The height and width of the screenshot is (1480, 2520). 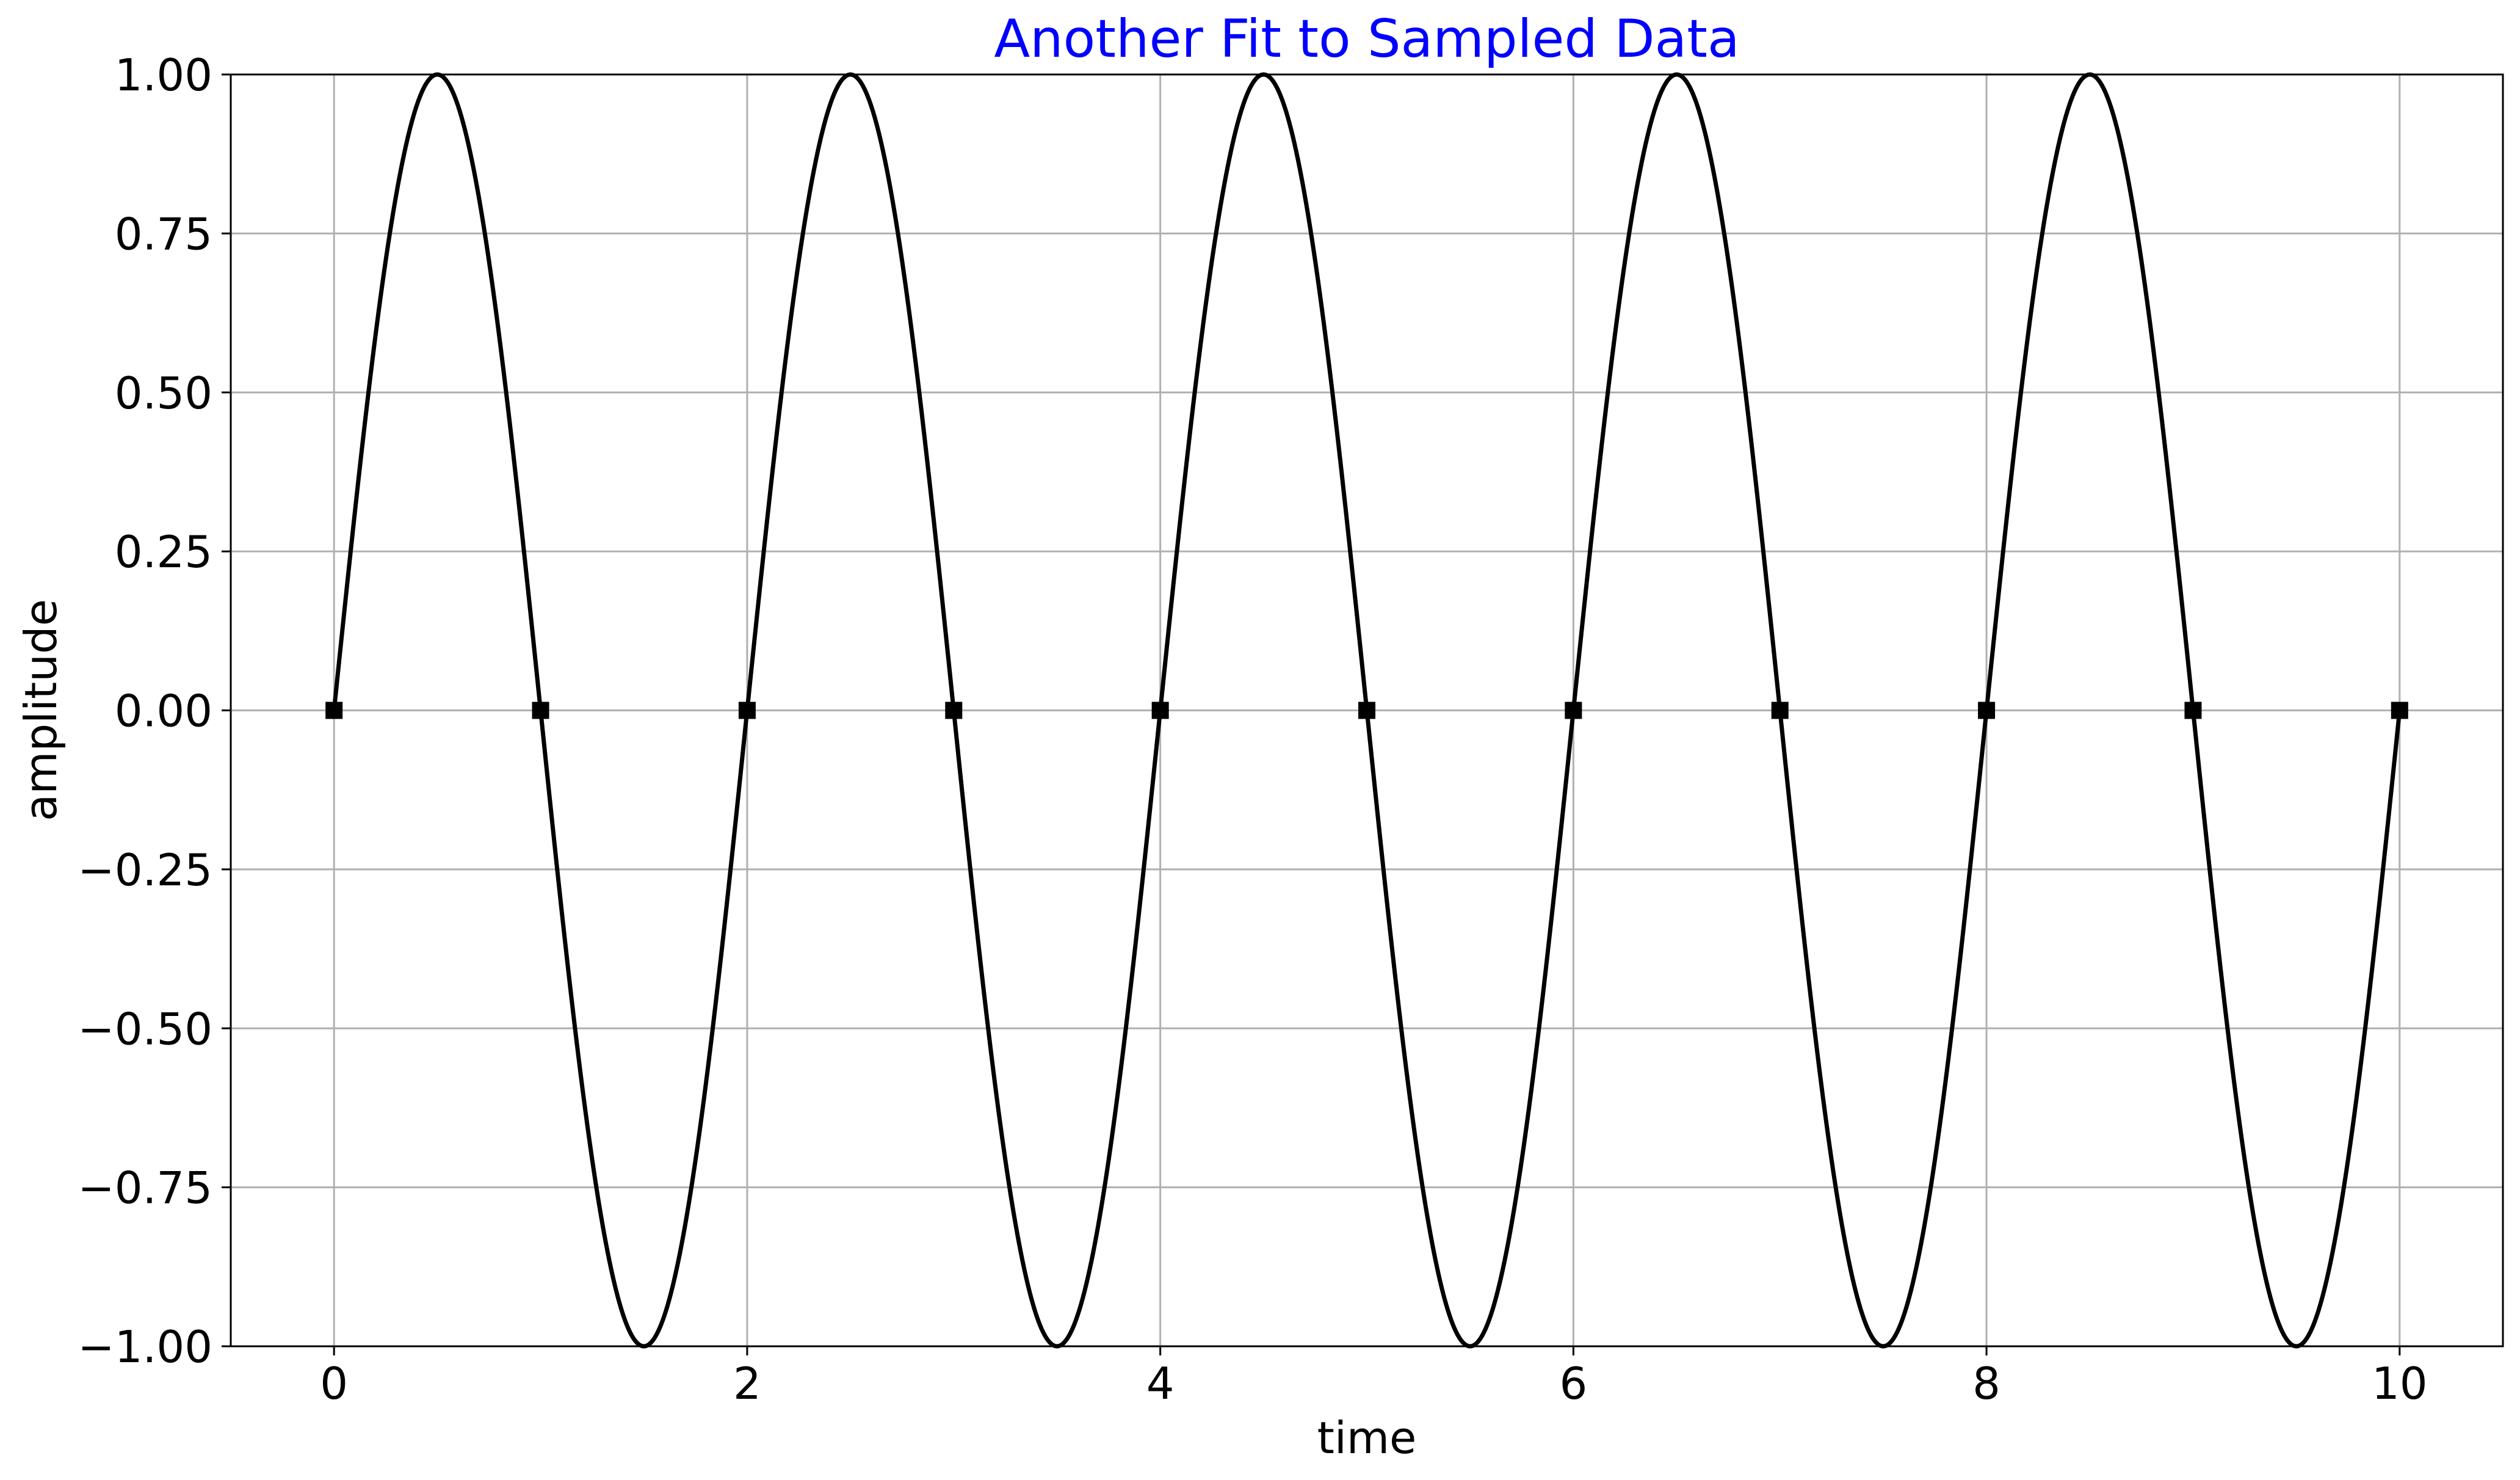 I want to click on y-tick-label: 0.75, so click(x=163, y=233).